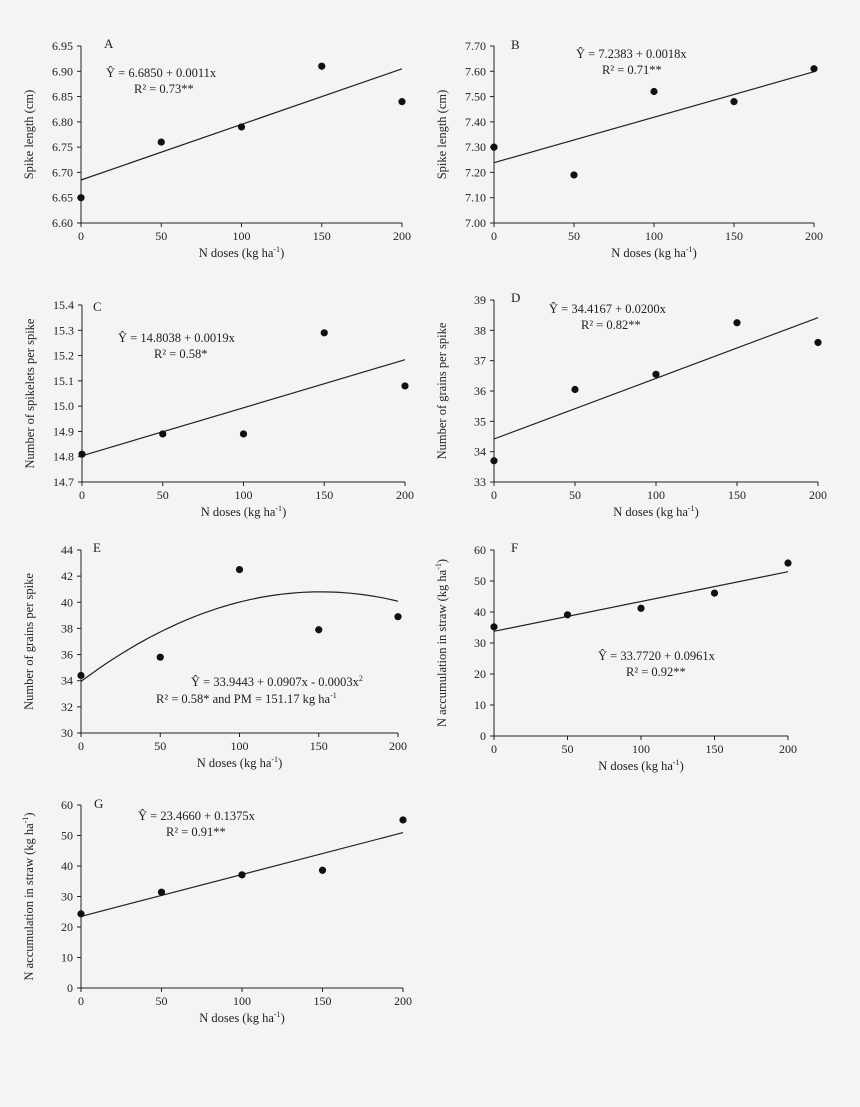 The image size is (860, 1107). Describe the element at coordinates (515, 297) in the screenshot. I see `panel-label: D` at that location.